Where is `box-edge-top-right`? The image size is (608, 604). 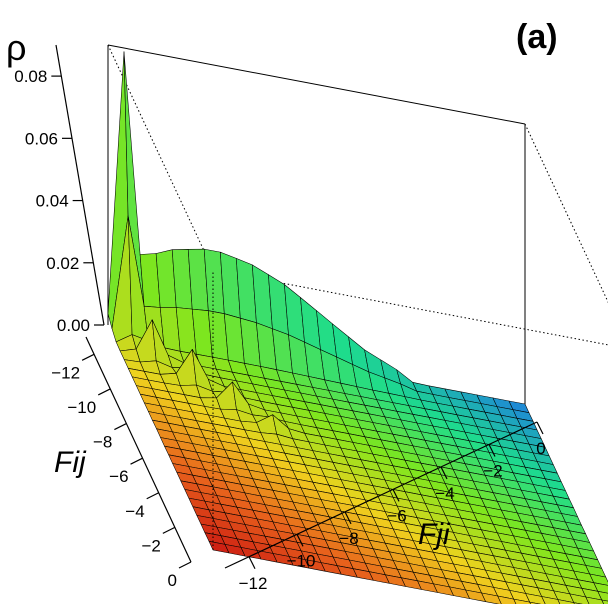
box-edge-top-right is located at coordinates (566, 213).